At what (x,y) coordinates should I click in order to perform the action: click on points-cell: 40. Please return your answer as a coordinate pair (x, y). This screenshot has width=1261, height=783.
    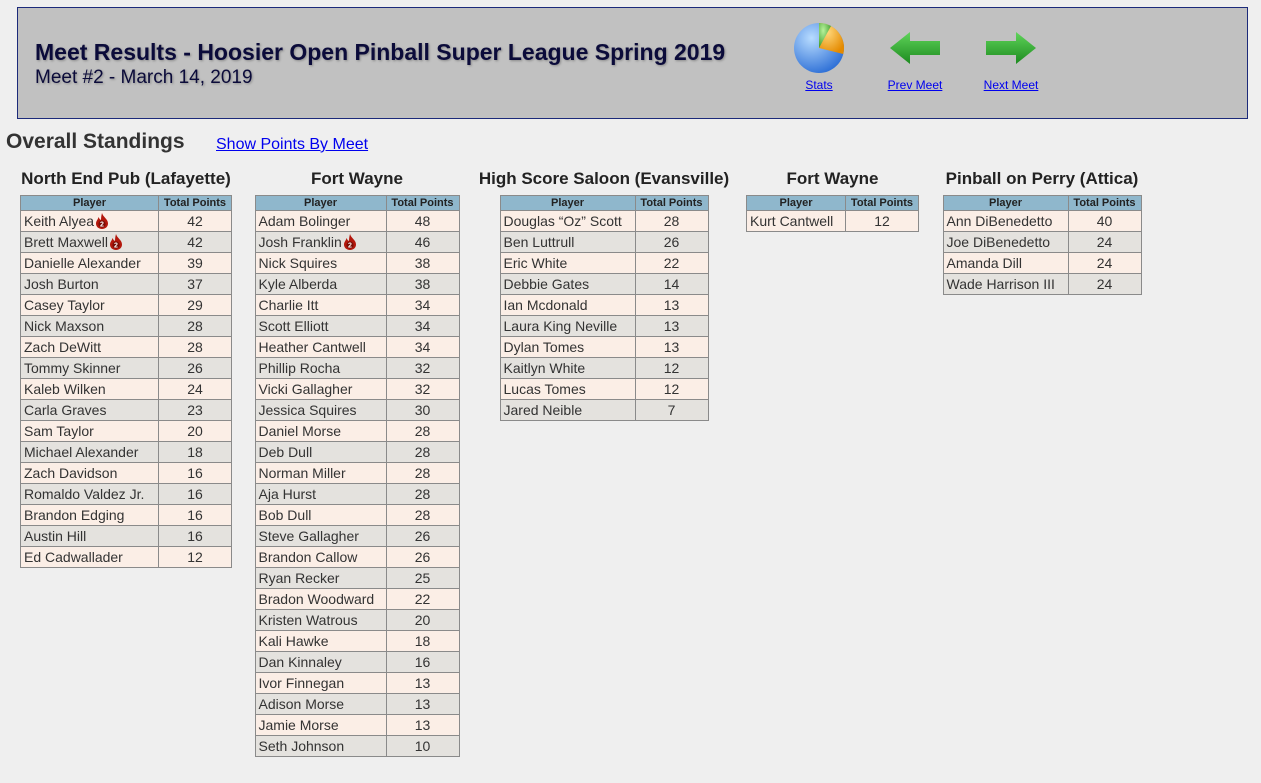
    Looking at the image, I should click on (1104, 221).